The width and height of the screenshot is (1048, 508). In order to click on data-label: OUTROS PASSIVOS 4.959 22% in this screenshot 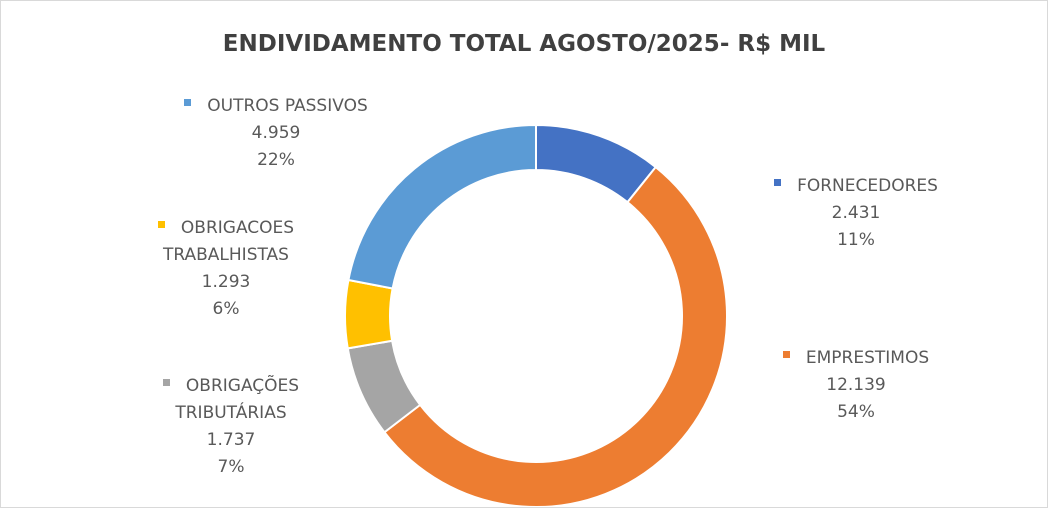, I will do `click(276, 133)`.